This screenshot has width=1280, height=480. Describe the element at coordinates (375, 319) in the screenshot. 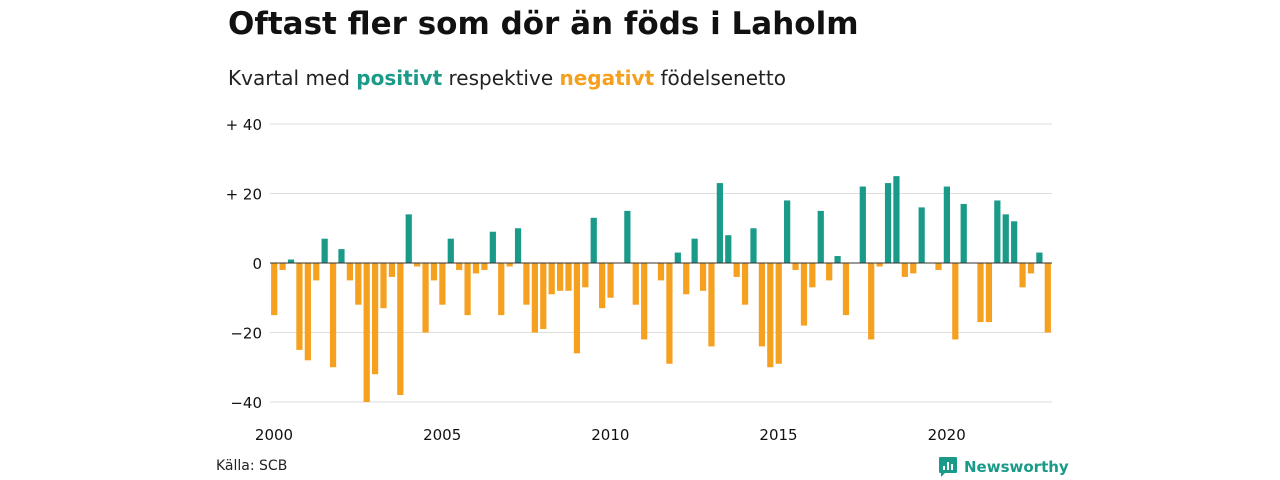

I see `bar-2003-Q1` at that location.